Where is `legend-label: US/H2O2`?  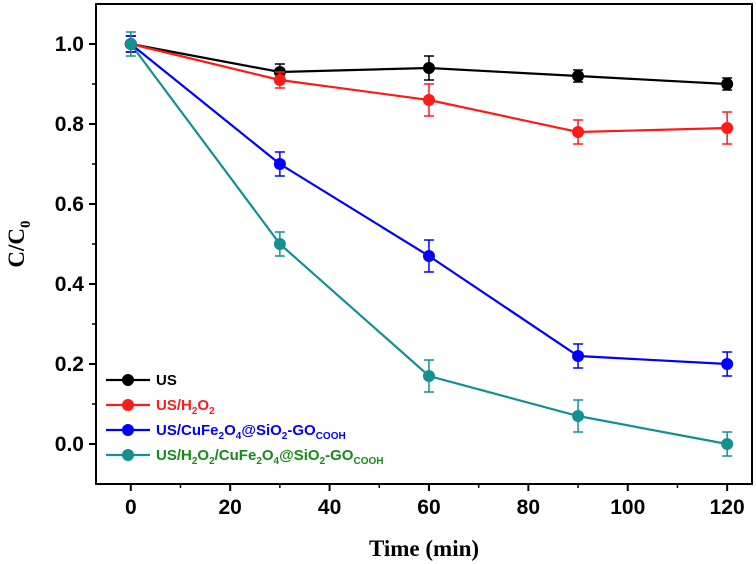
legend-label: US/H2O2 is located at coordinates (185, 407).